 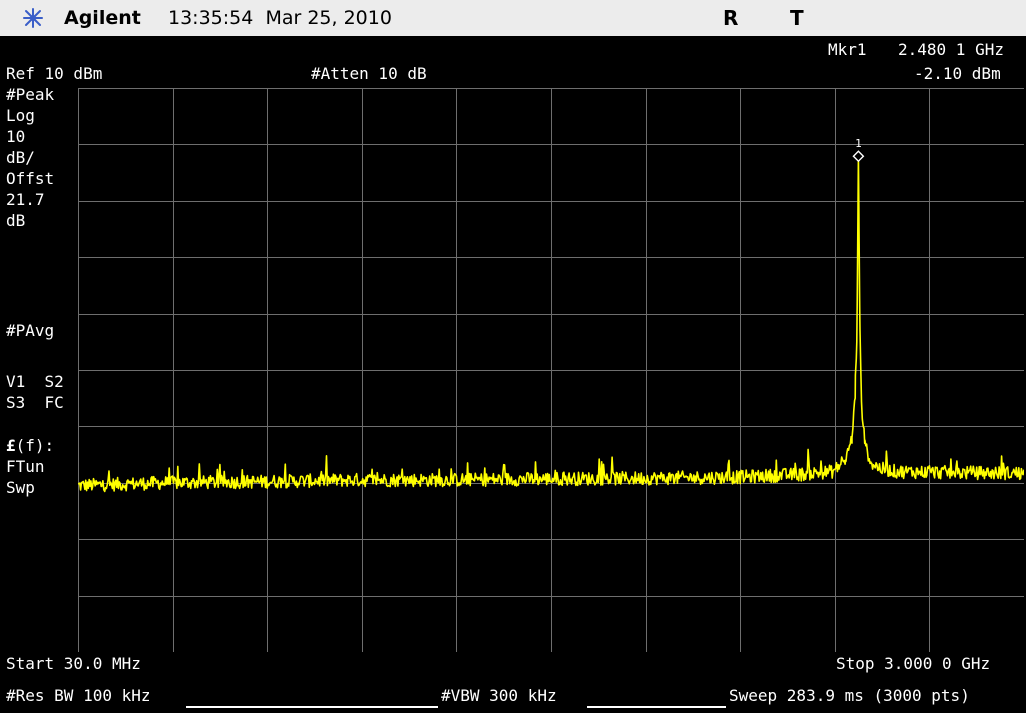 I want to click on marker-number: 1, so click(x=858, y=143).